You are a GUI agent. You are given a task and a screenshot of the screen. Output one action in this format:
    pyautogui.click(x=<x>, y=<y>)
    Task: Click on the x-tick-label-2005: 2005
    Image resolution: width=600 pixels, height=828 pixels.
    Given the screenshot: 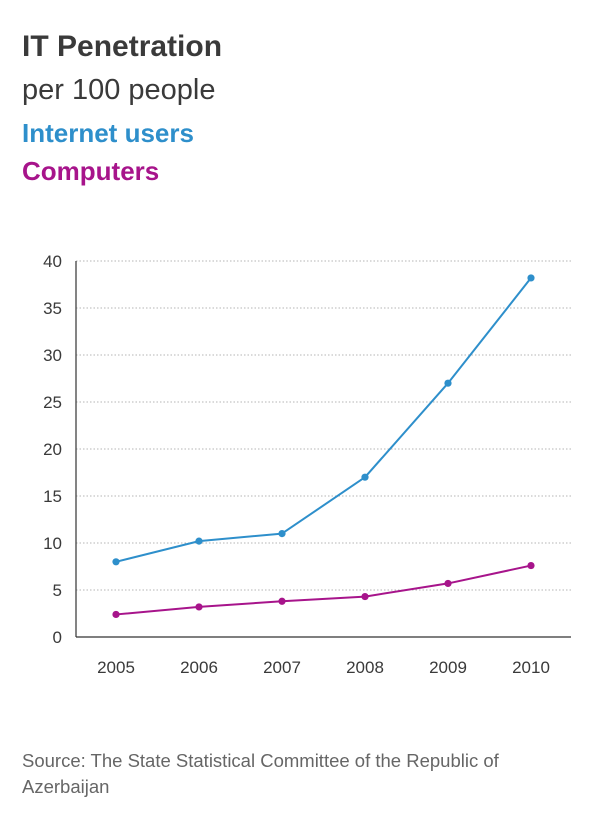 What is the action you would take?
    pyautogui.click(x=116, y=667)
    